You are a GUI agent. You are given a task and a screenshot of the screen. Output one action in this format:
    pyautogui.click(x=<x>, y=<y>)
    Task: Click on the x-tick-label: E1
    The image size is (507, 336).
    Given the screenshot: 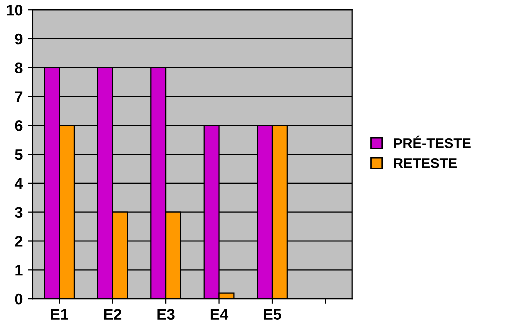 What is the action you would take?
    pyautogui.click(x=59, y=314)
    